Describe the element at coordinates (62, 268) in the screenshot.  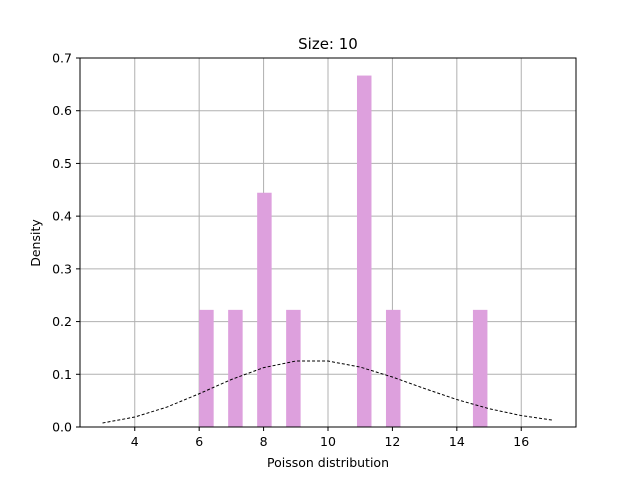
I see `y-tick-label: 0.3` at that location.